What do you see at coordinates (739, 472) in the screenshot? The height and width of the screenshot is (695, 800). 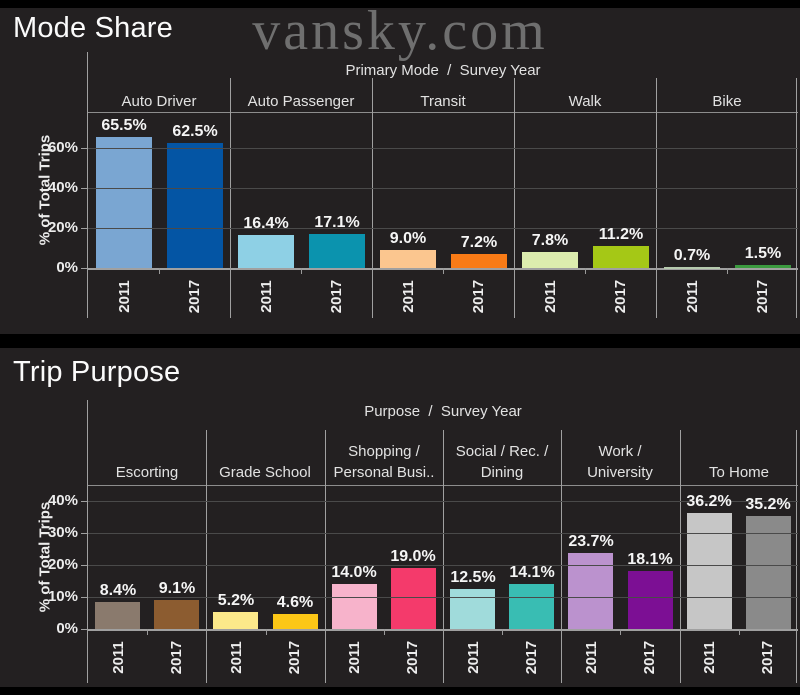 I see `category-header: To Home` at bounding box center [739, 472].